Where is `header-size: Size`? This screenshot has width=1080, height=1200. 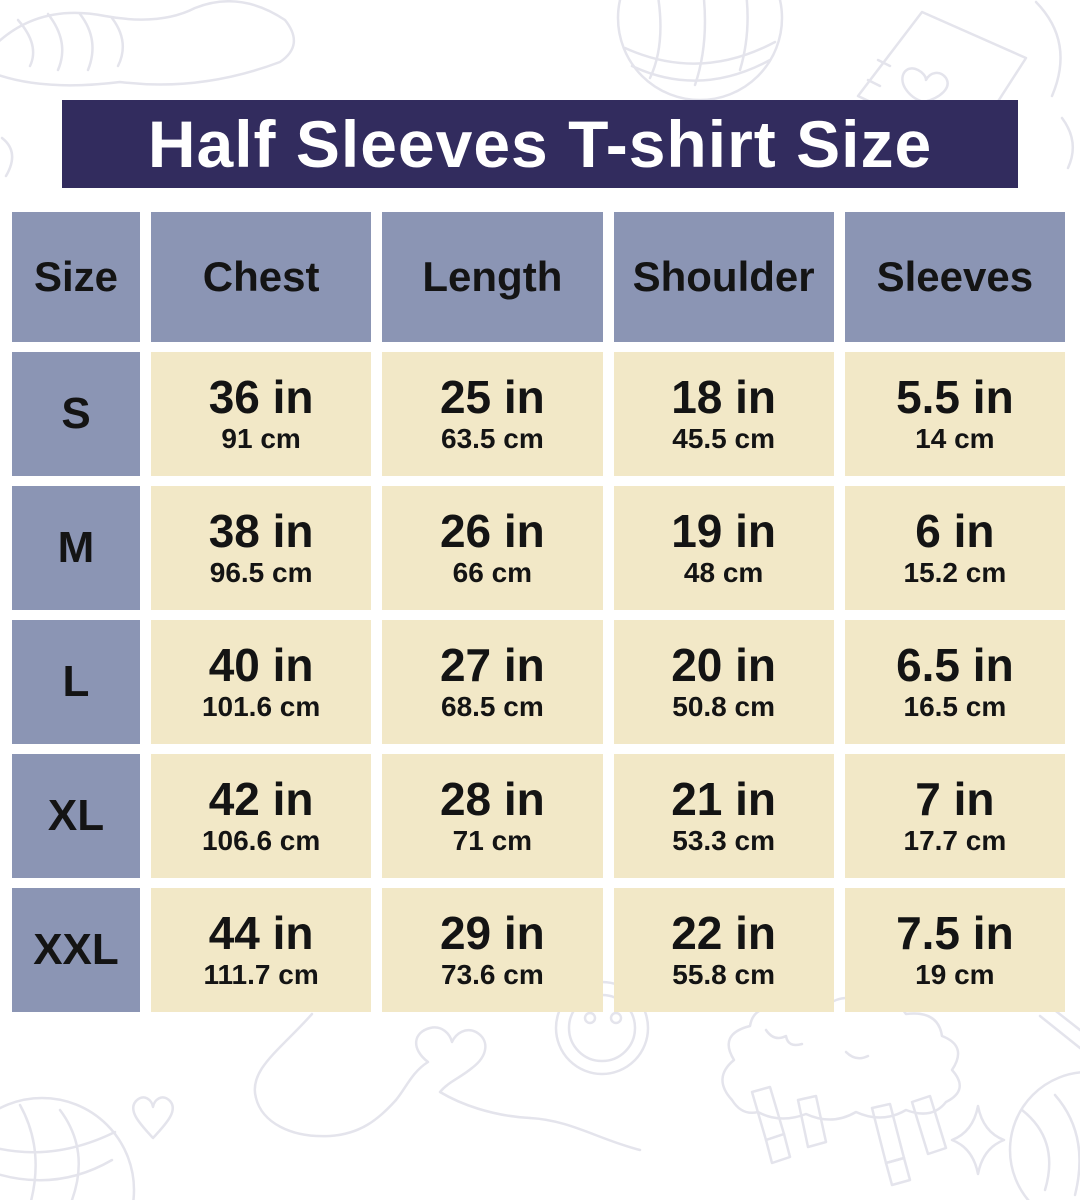 header-size: Size is located at coordinates (76, 277).